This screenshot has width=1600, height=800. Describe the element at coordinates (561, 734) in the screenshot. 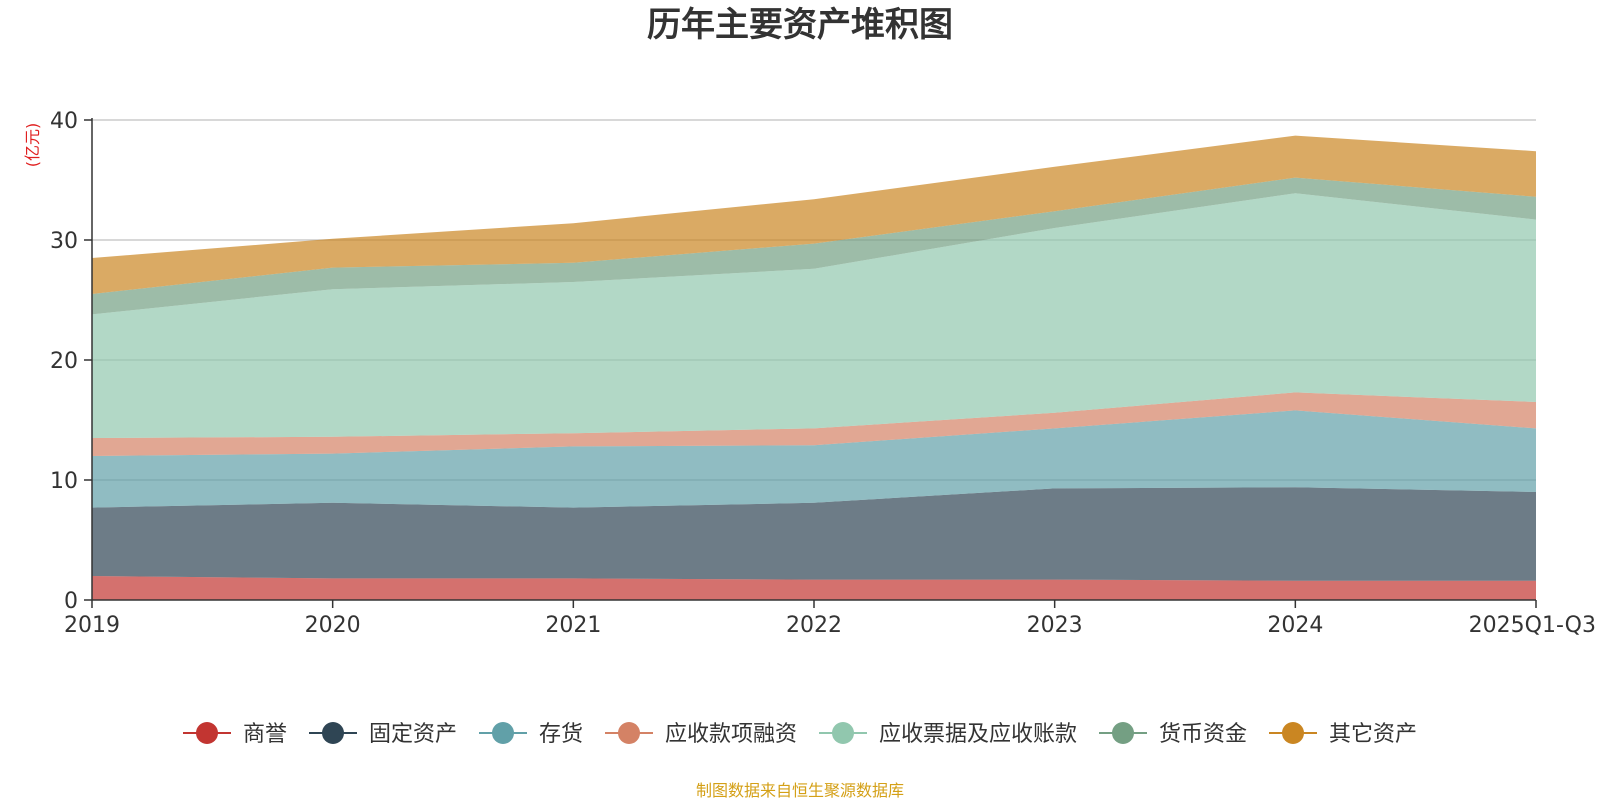

I see `legend-label: 存货` at that location.